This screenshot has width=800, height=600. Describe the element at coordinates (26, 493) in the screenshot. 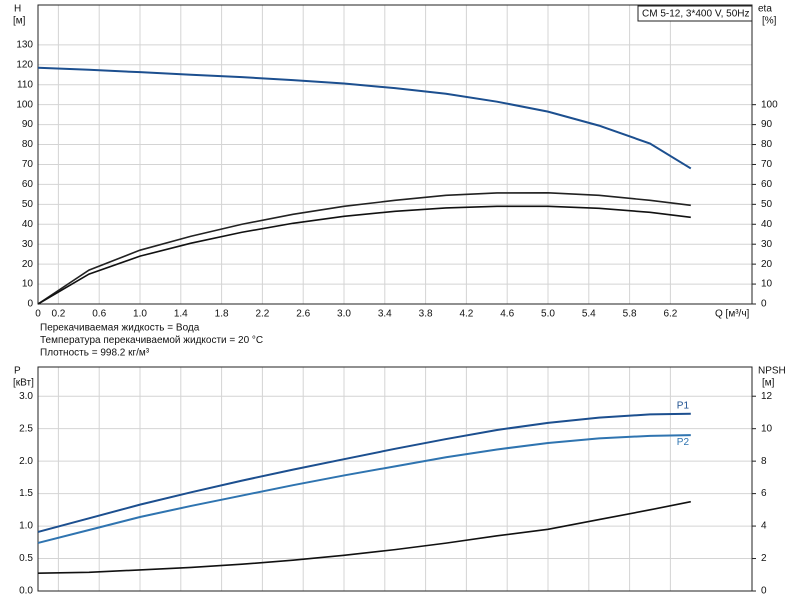

I see `y-tick-label: 1.5` at that location.